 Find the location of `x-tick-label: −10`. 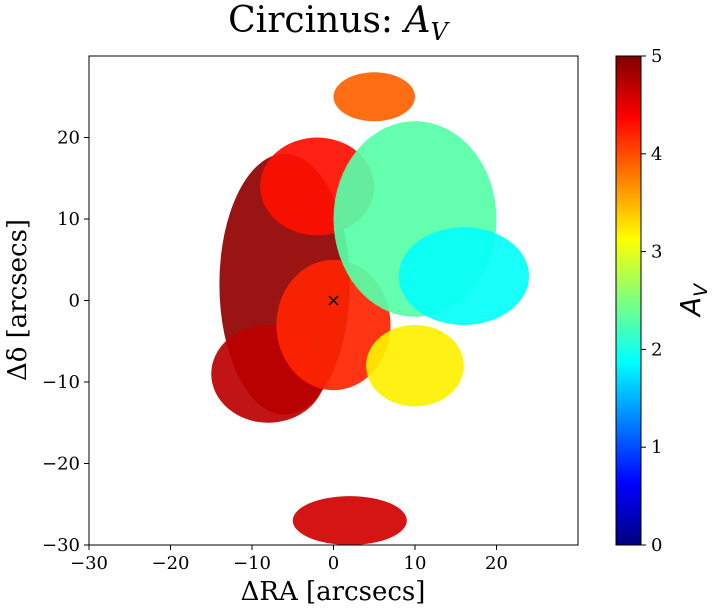

x-tick-label: −10 is located at coordinates (252, 563).